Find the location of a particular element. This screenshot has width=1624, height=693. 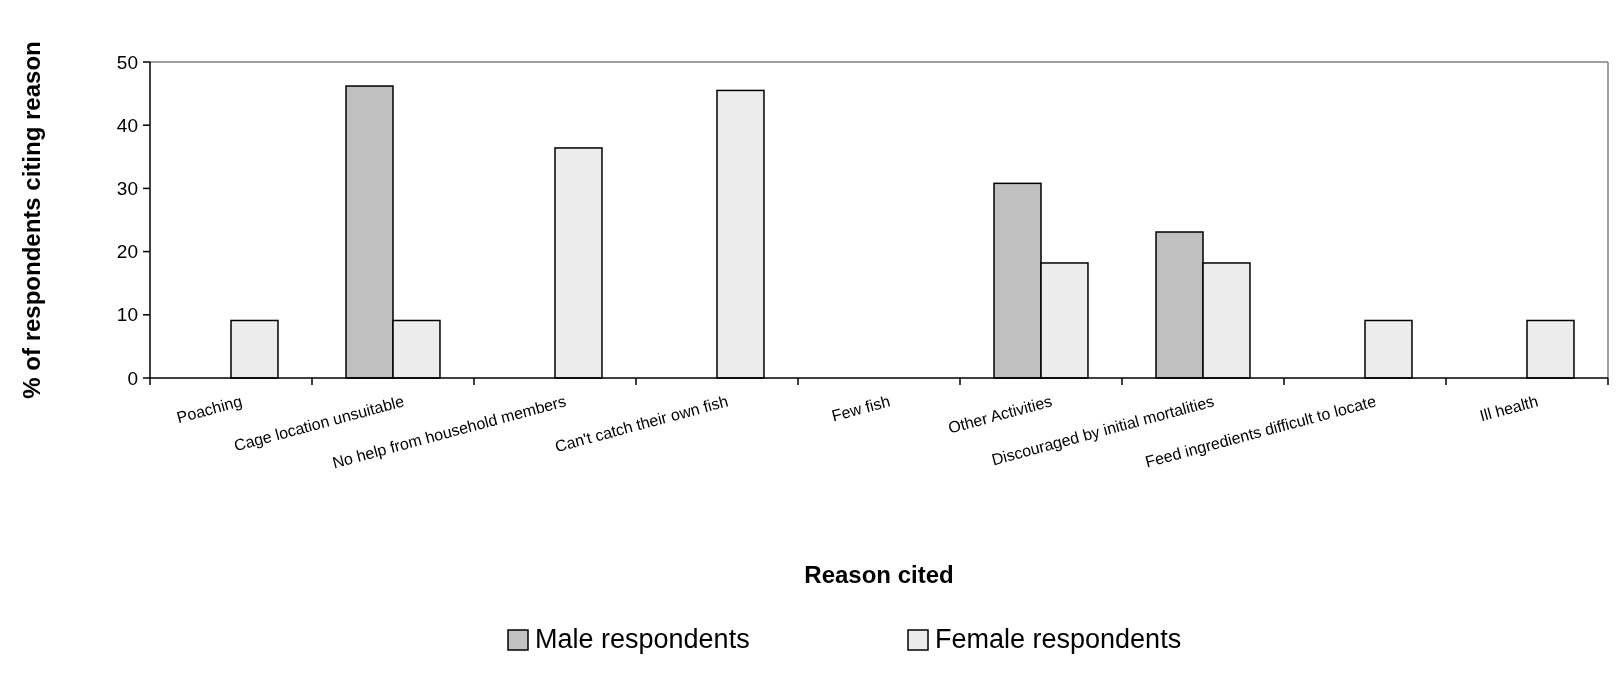

x-tick-label: Poaching is located at coordinates (209, 409).